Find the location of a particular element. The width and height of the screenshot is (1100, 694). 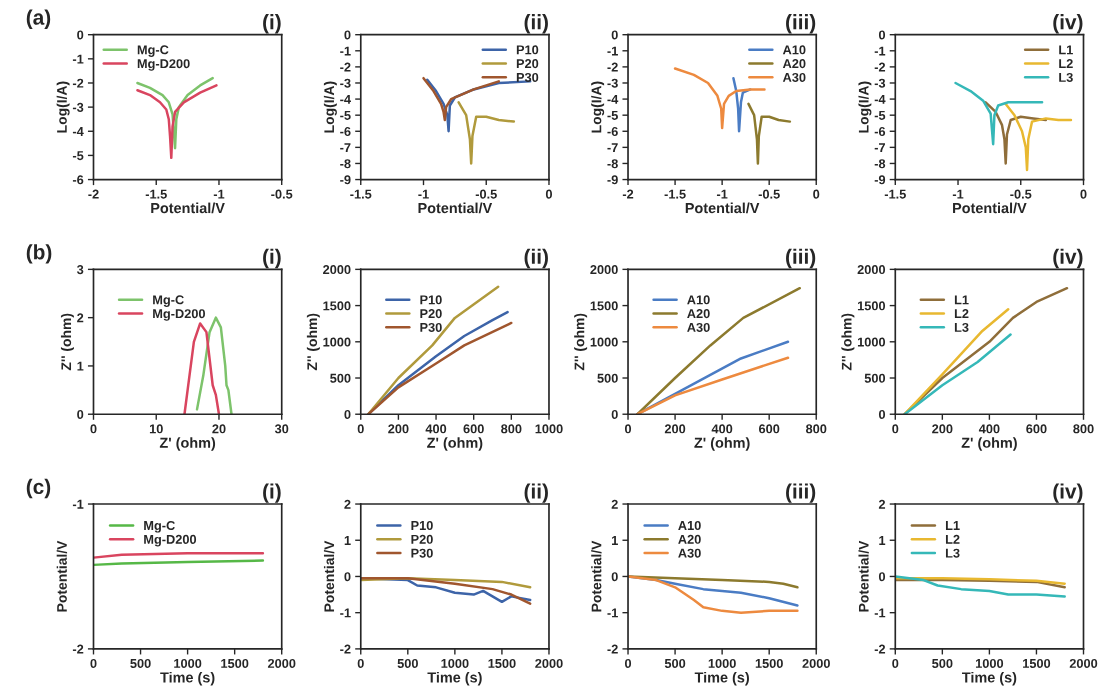

text: (b) is located at coordinates (39, 254).